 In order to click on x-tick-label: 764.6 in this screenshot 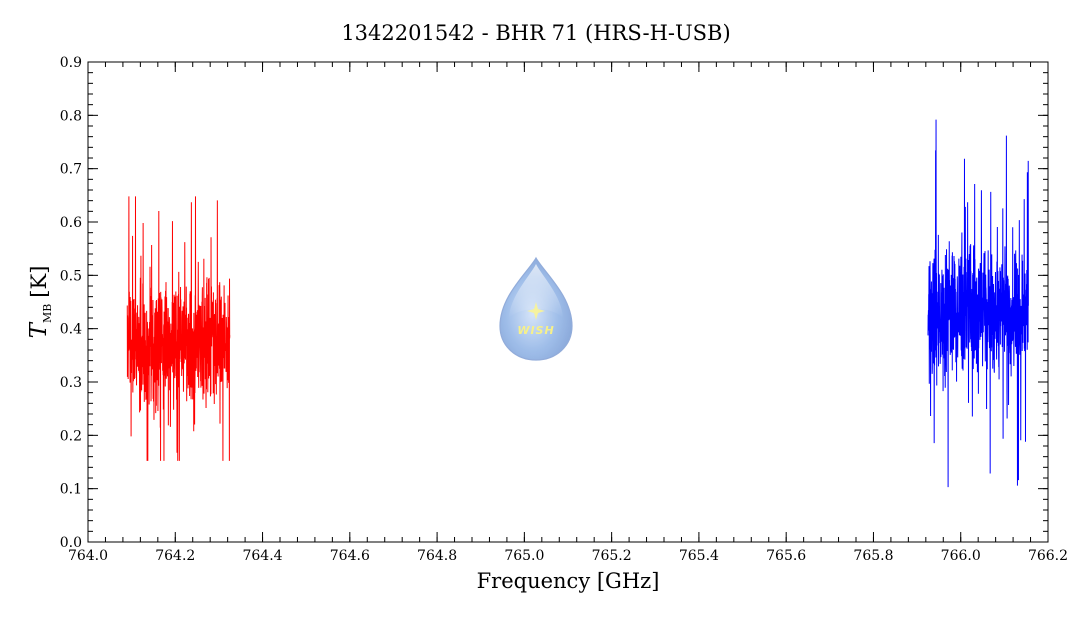, I will do `click(350, 556)`.